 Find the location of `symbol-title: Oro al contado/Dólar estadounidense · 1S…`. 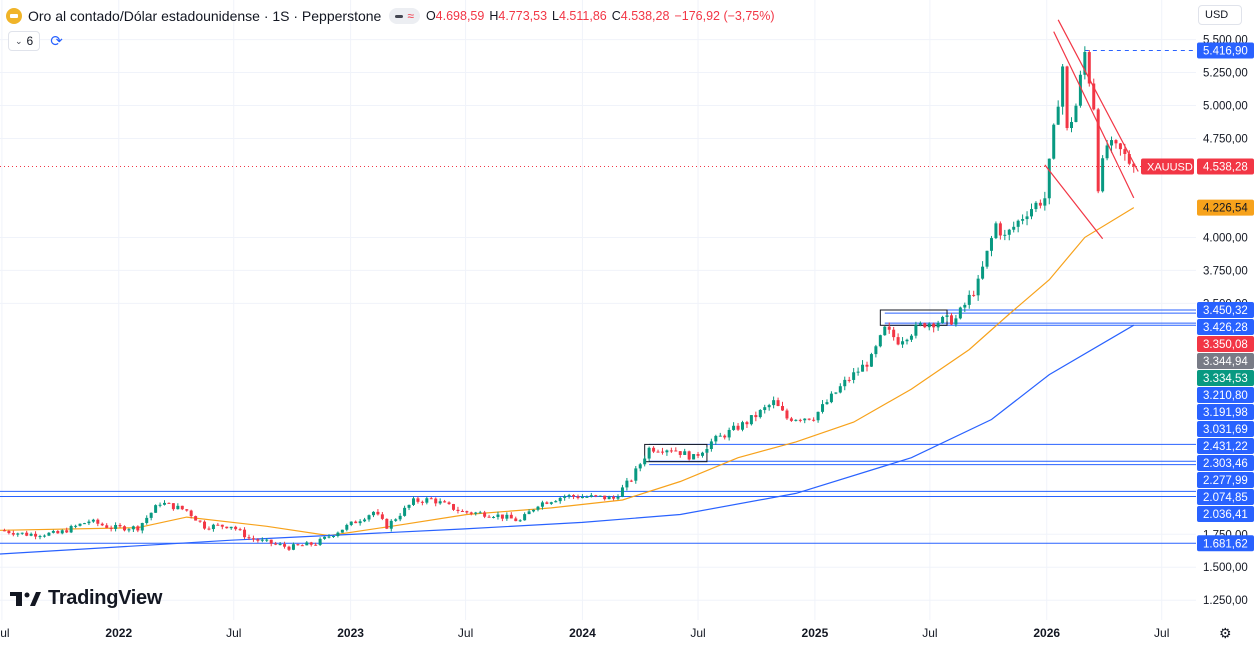

symbol-title: Oro al contado/Dólar estadounidense · 1S… is located at coordinates (205, 16).